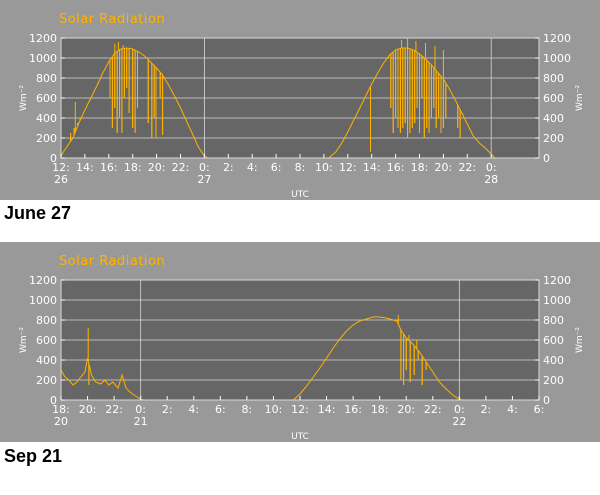 The image size is (600, 495). I want to click on xtick-day-label: 26, so click(61, 179).